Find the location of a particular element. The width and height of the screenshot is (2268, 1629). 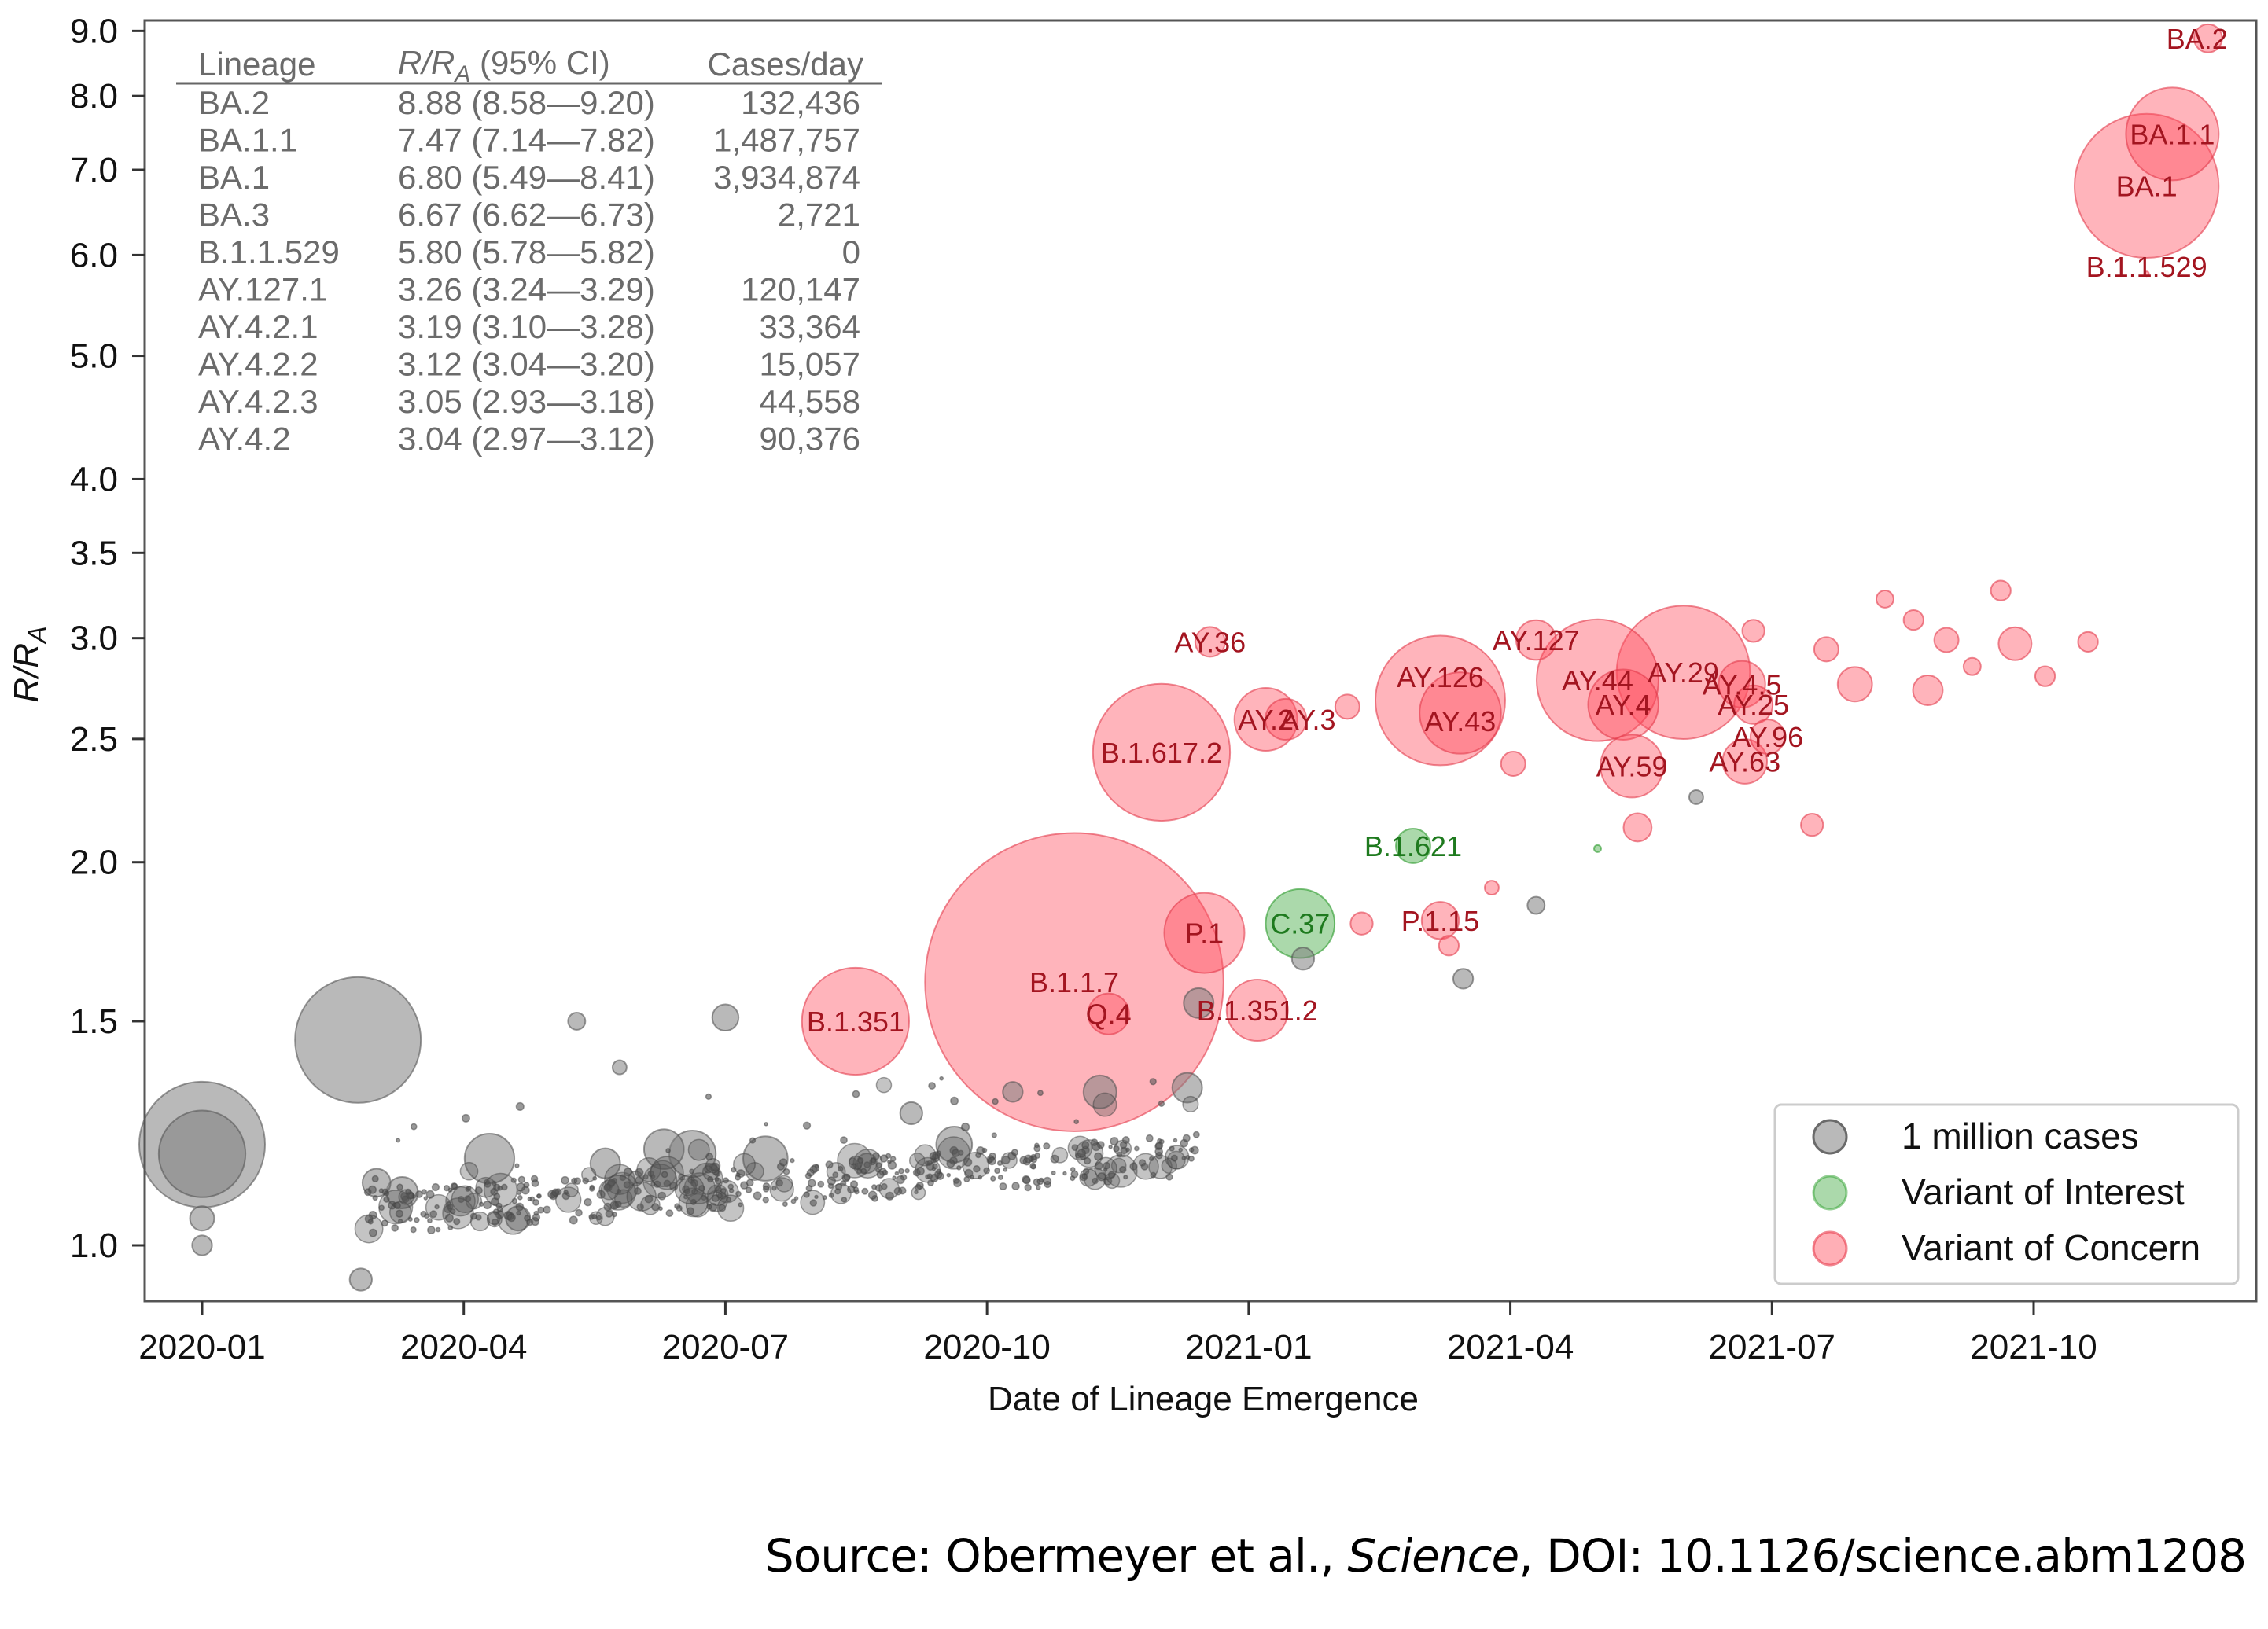

bubble-label: AY.4 is located at coordinates (1623, 705).